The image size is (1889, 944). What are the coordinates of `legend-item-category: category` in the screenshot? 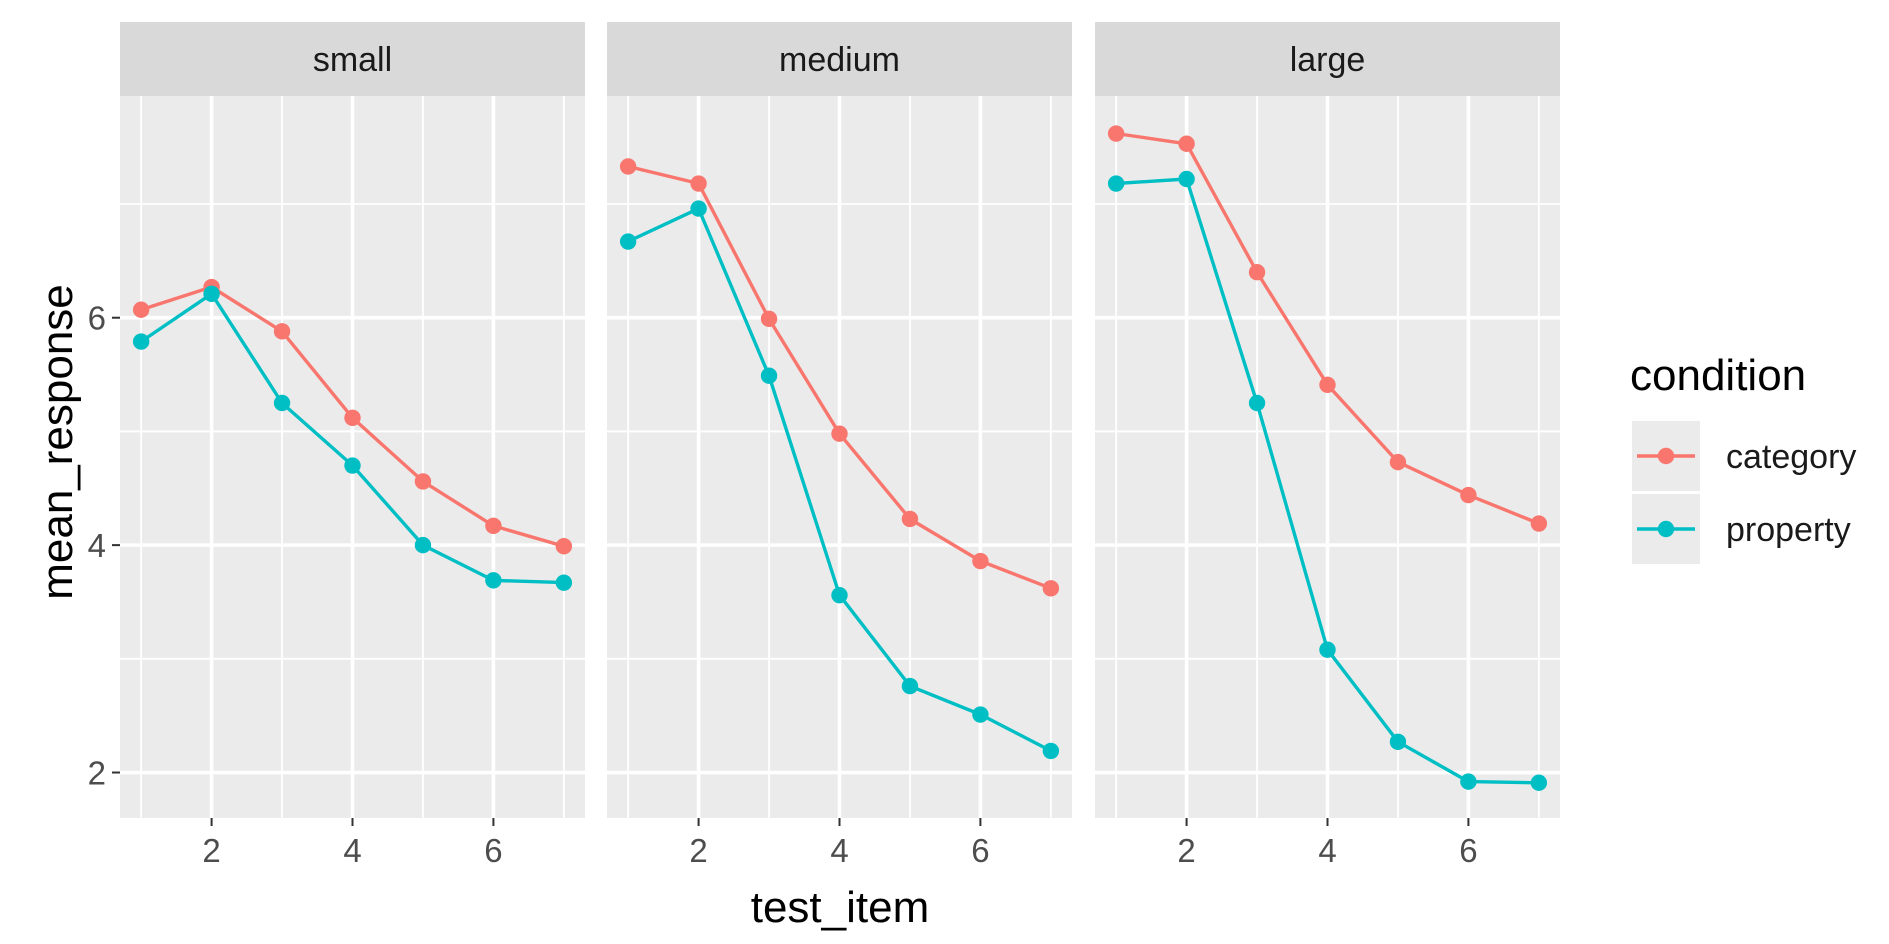 It's located at (1744, 456).